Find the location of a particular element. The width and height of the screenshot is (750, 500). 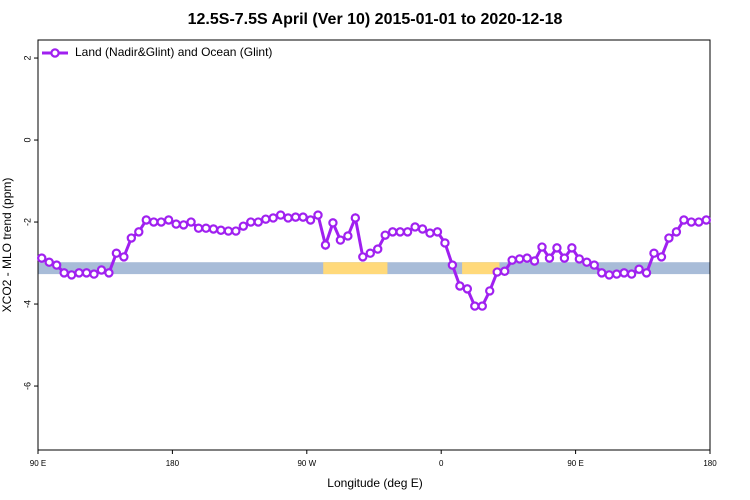

x-tick-label: 0 is located at coordinates (441, 463).